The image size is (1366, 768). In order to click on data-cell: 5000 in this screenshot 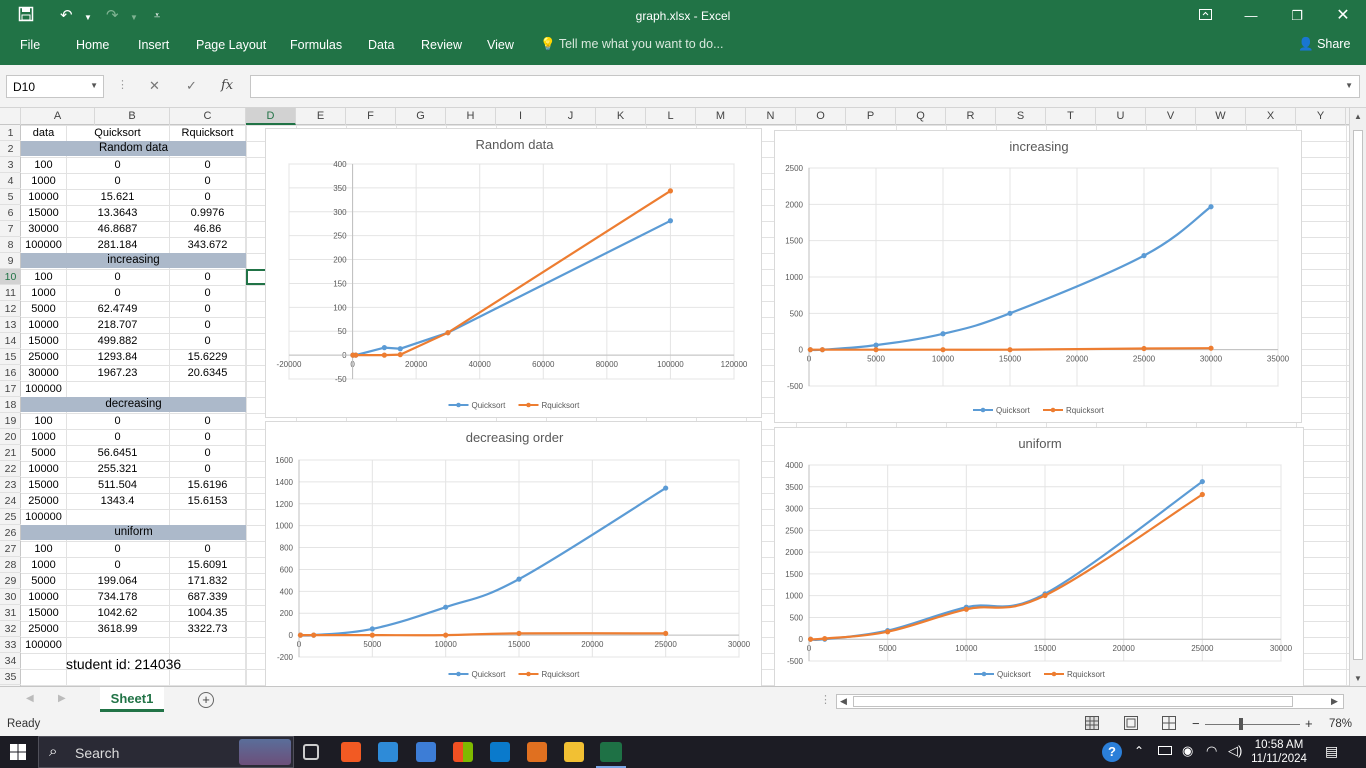, I will do `click(43, 309)`.